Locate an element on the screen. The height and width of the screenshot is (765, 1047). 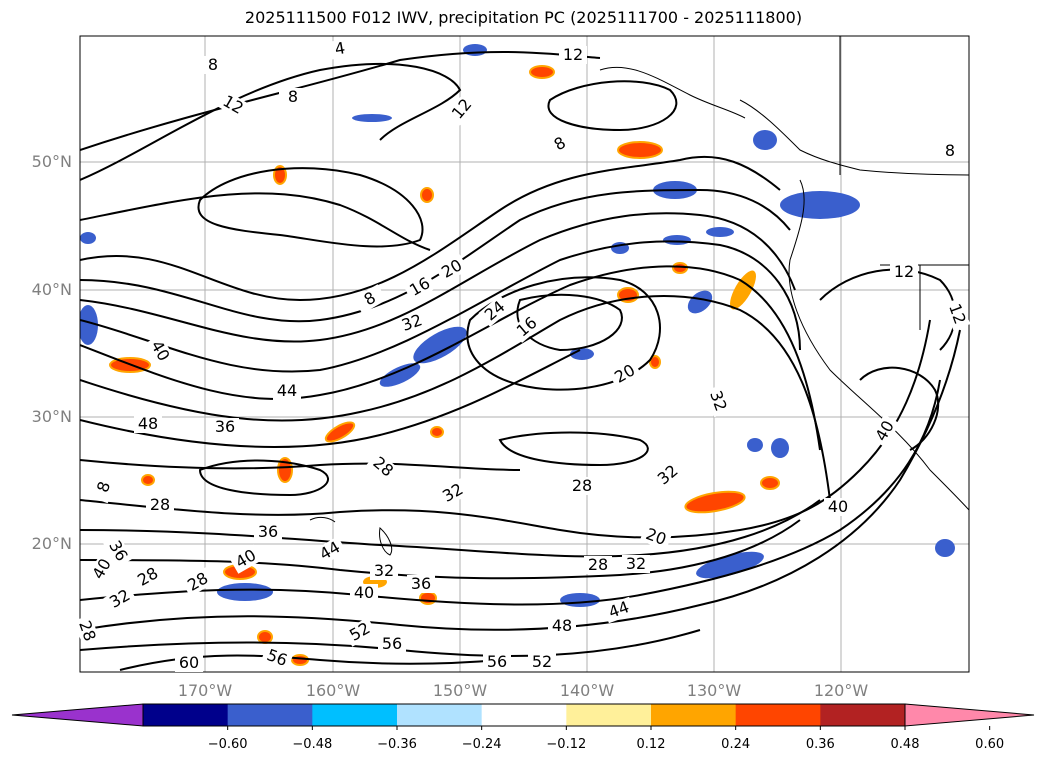
lon-label-150w: 150°W is located at coordinates (460, 690).